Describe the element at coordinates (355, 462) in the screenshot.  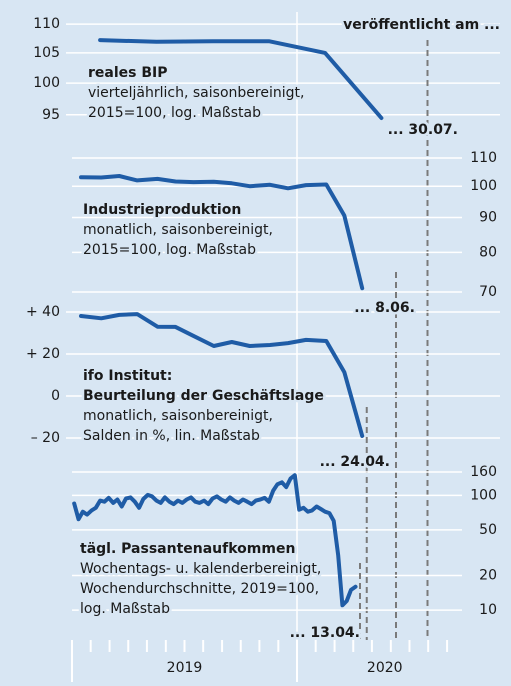
I see `release-label: ... 24.04.` at that location.